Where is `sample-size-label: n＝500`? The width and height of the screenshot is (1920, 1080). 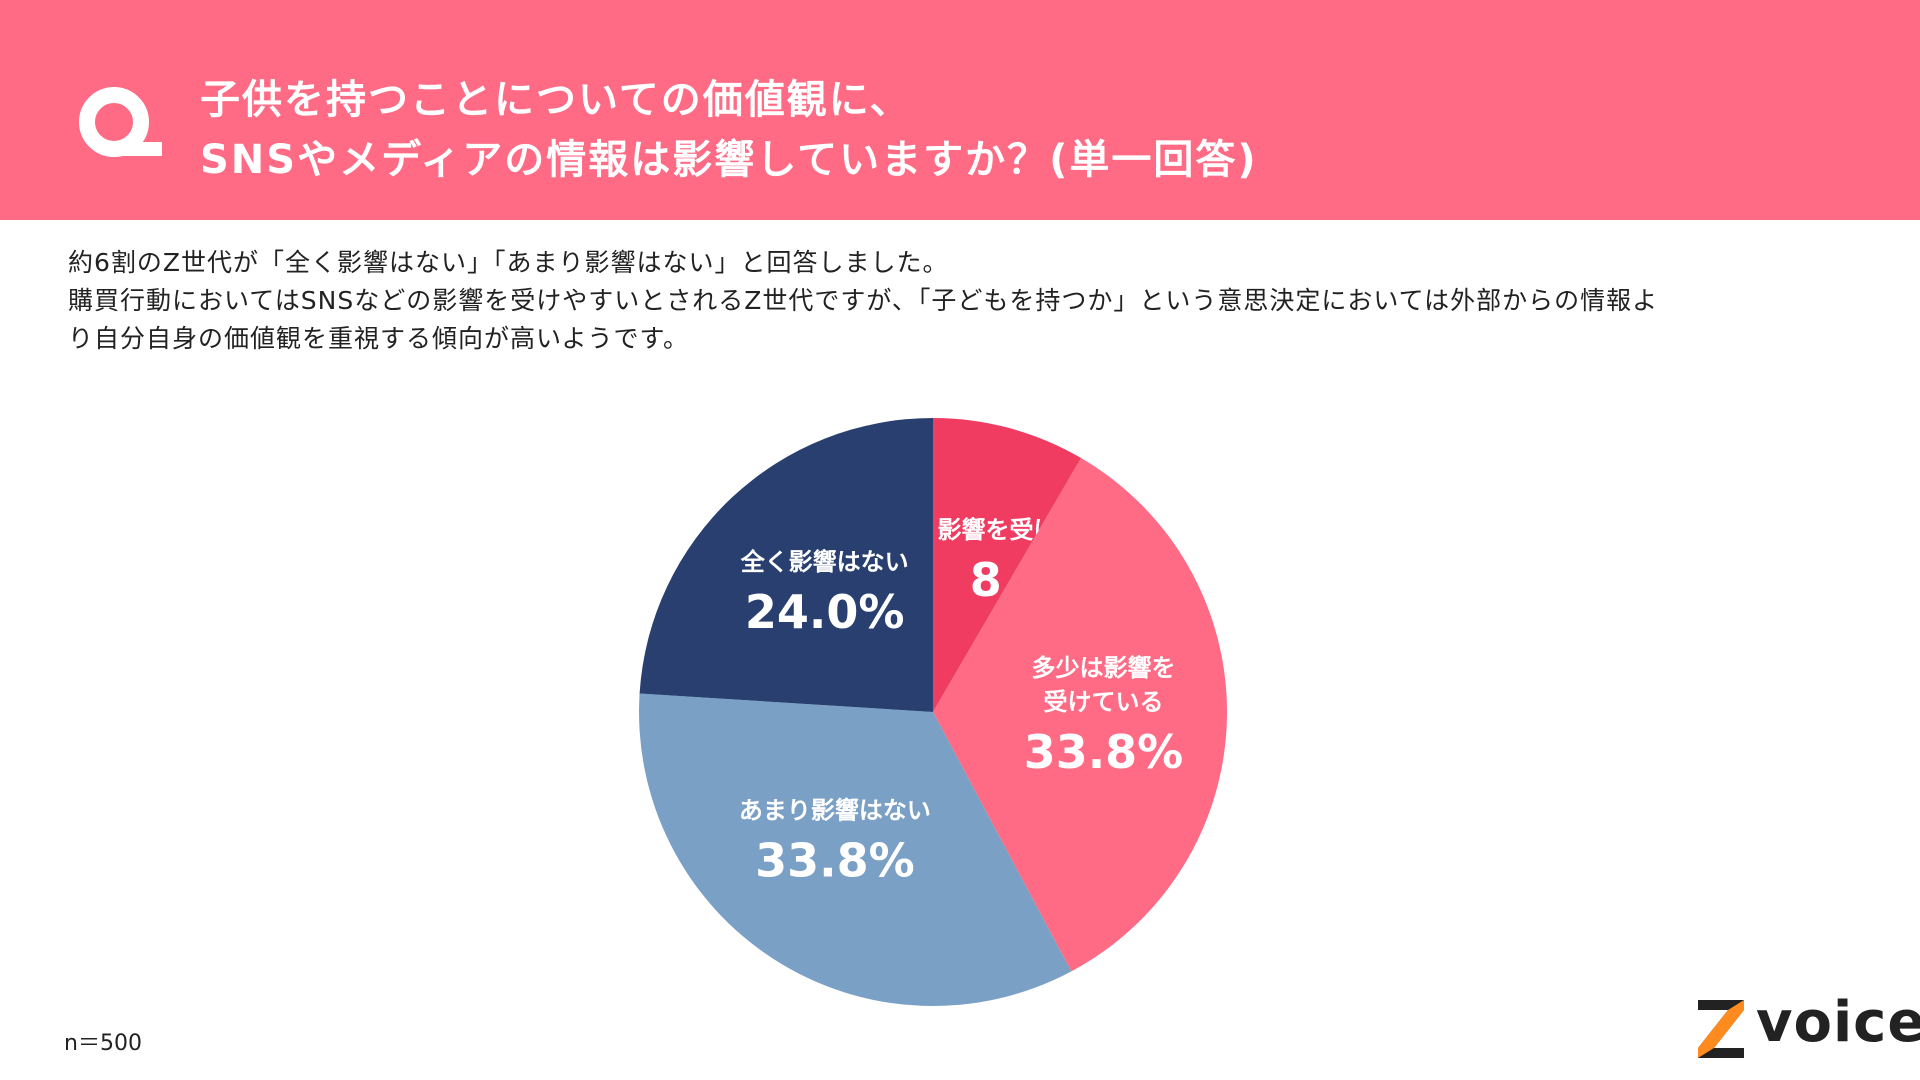
sample-size-label: n＝500 is located at coordinates (103, 1043).